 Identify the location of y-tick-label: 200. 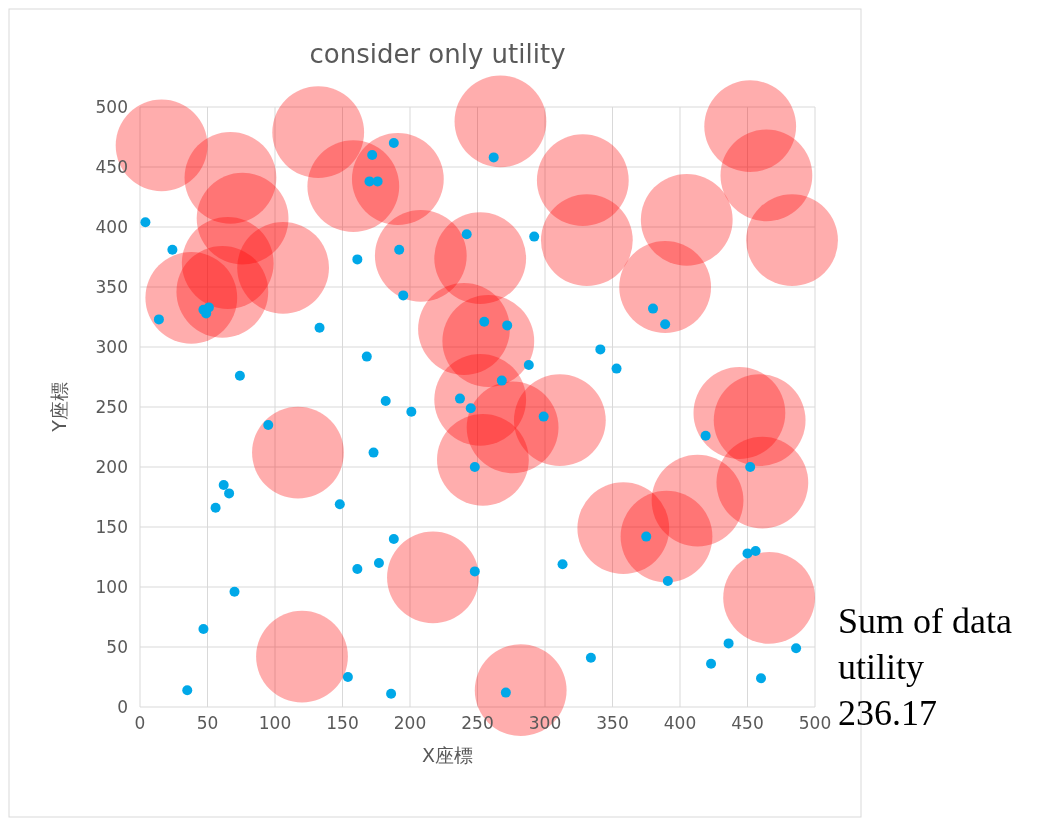
(111, 467).